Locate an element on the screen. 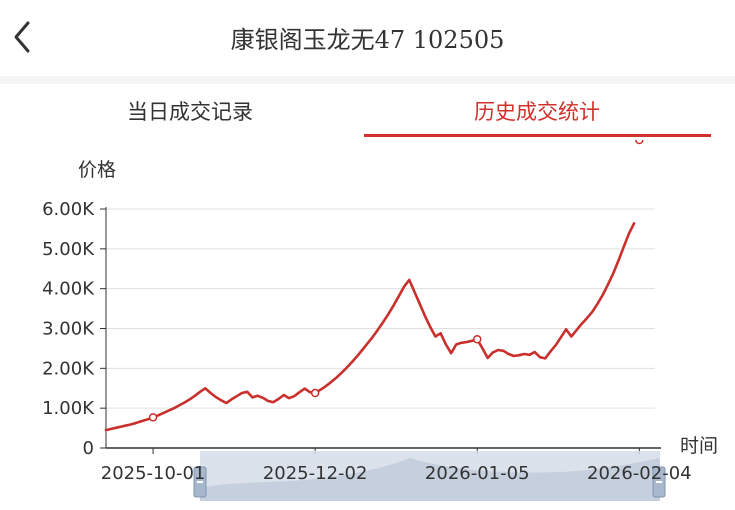  y-tick-label: 4.00K is located at coordinates (68, 289).